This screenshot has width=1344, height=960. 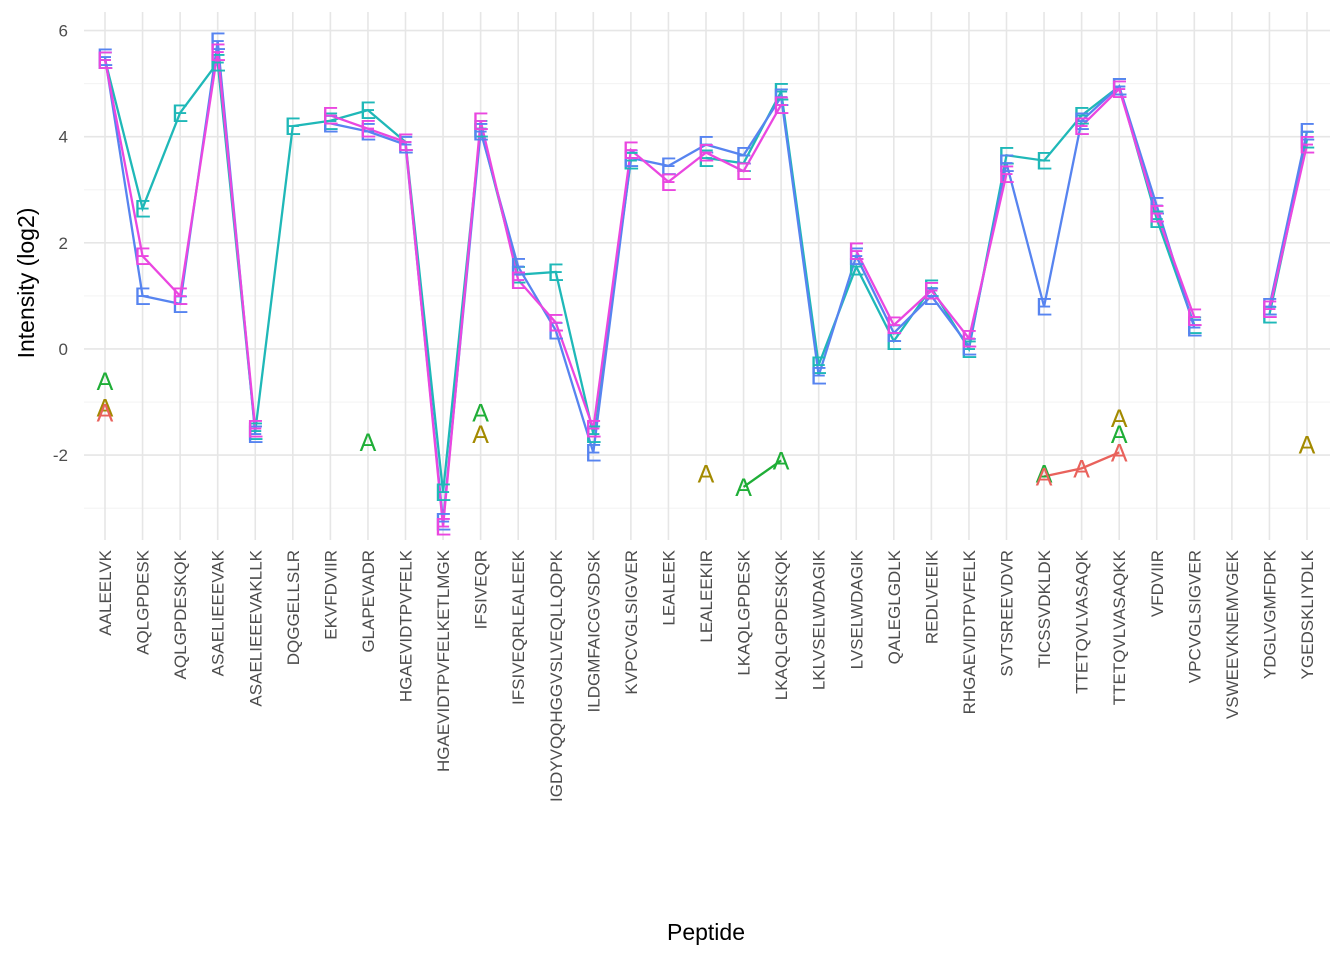 I want to click on y-tick-label: 4, so click(x=63, y=137).